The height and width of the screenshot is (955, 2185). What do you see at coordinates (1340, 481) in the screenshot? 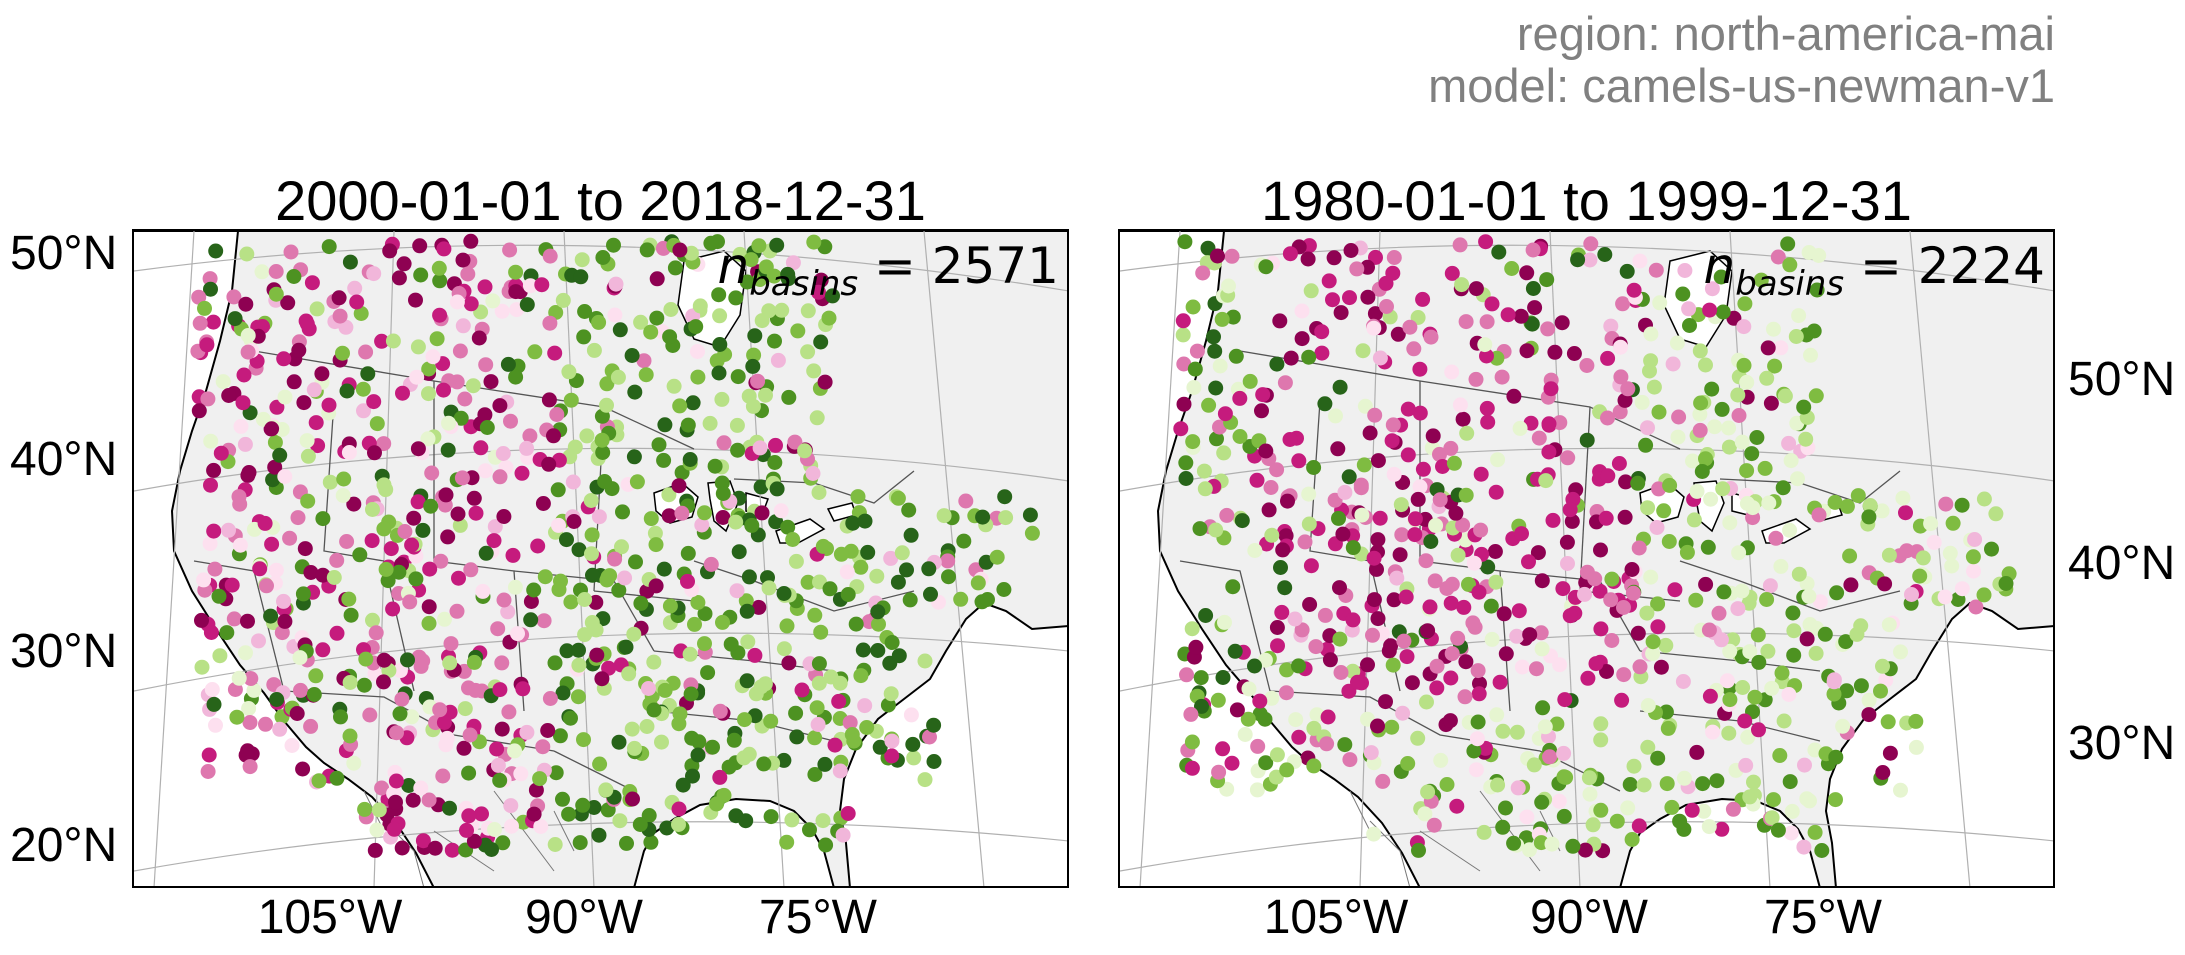
I see `state-border` at bounding box center [1340, 481].